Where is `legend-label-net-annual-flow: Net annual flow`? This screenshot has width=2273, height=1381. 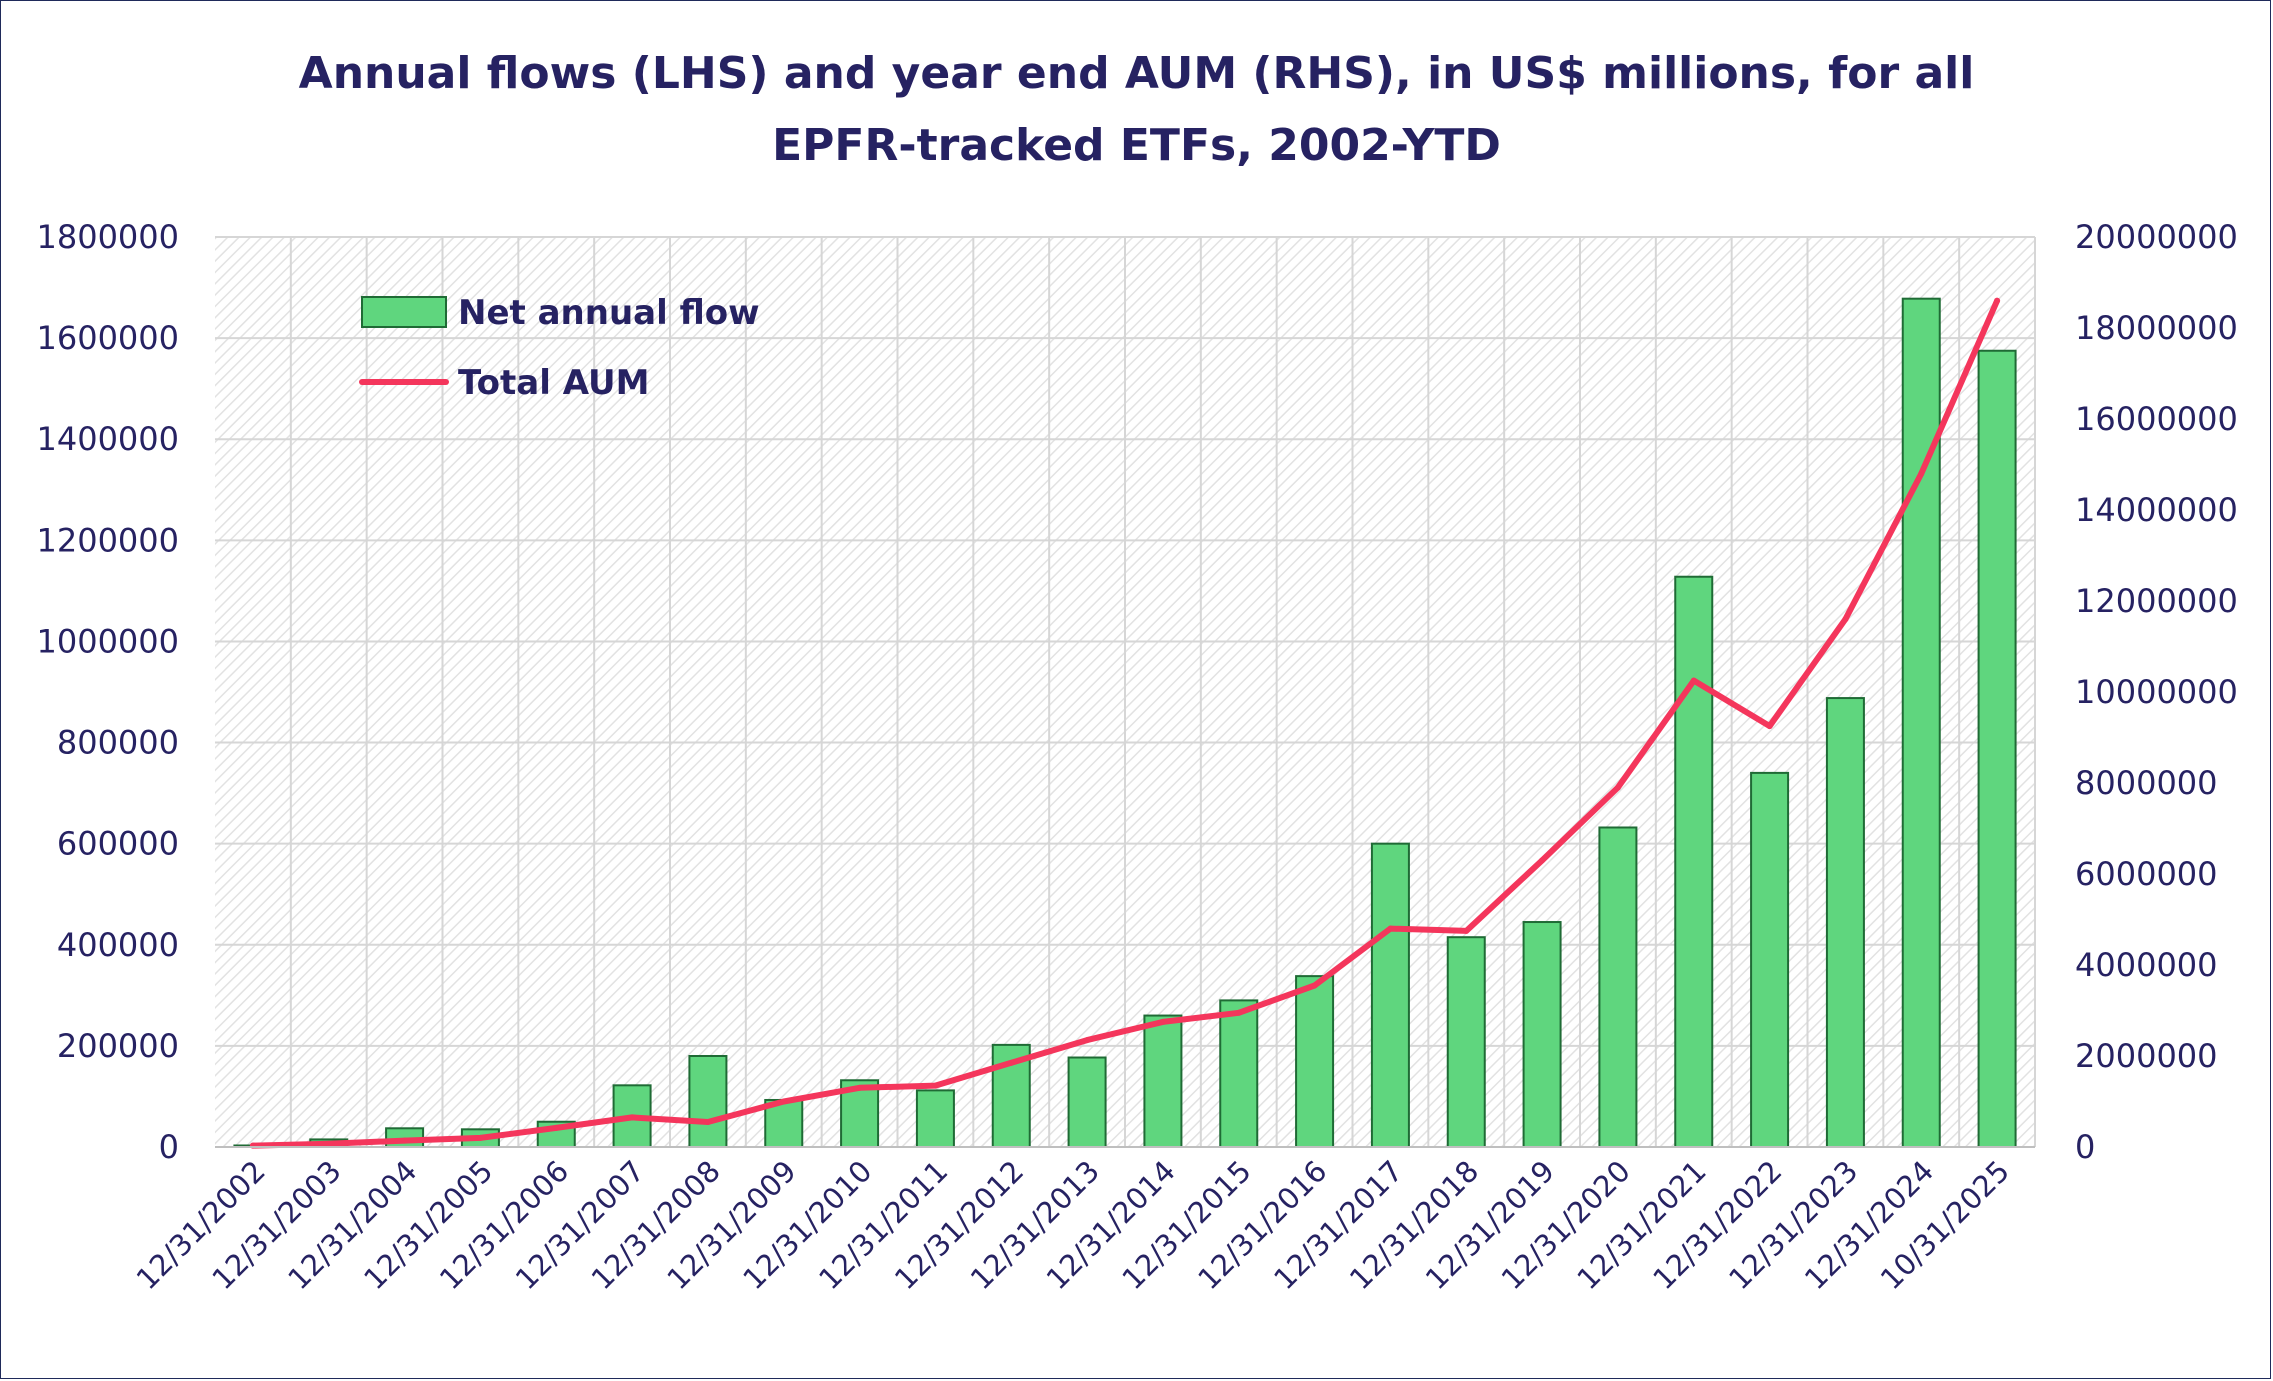 legend-label-net-annual-flow: Net annual flow is located at coordinates (609, 313).